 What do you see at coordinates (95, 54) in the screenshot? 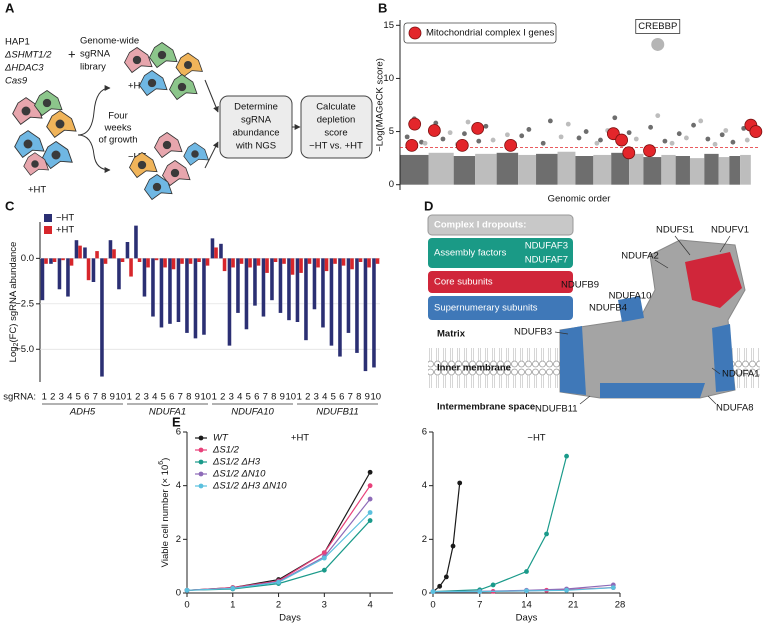
I see `library-text: sgRNA` at bounding box center [95, 54].